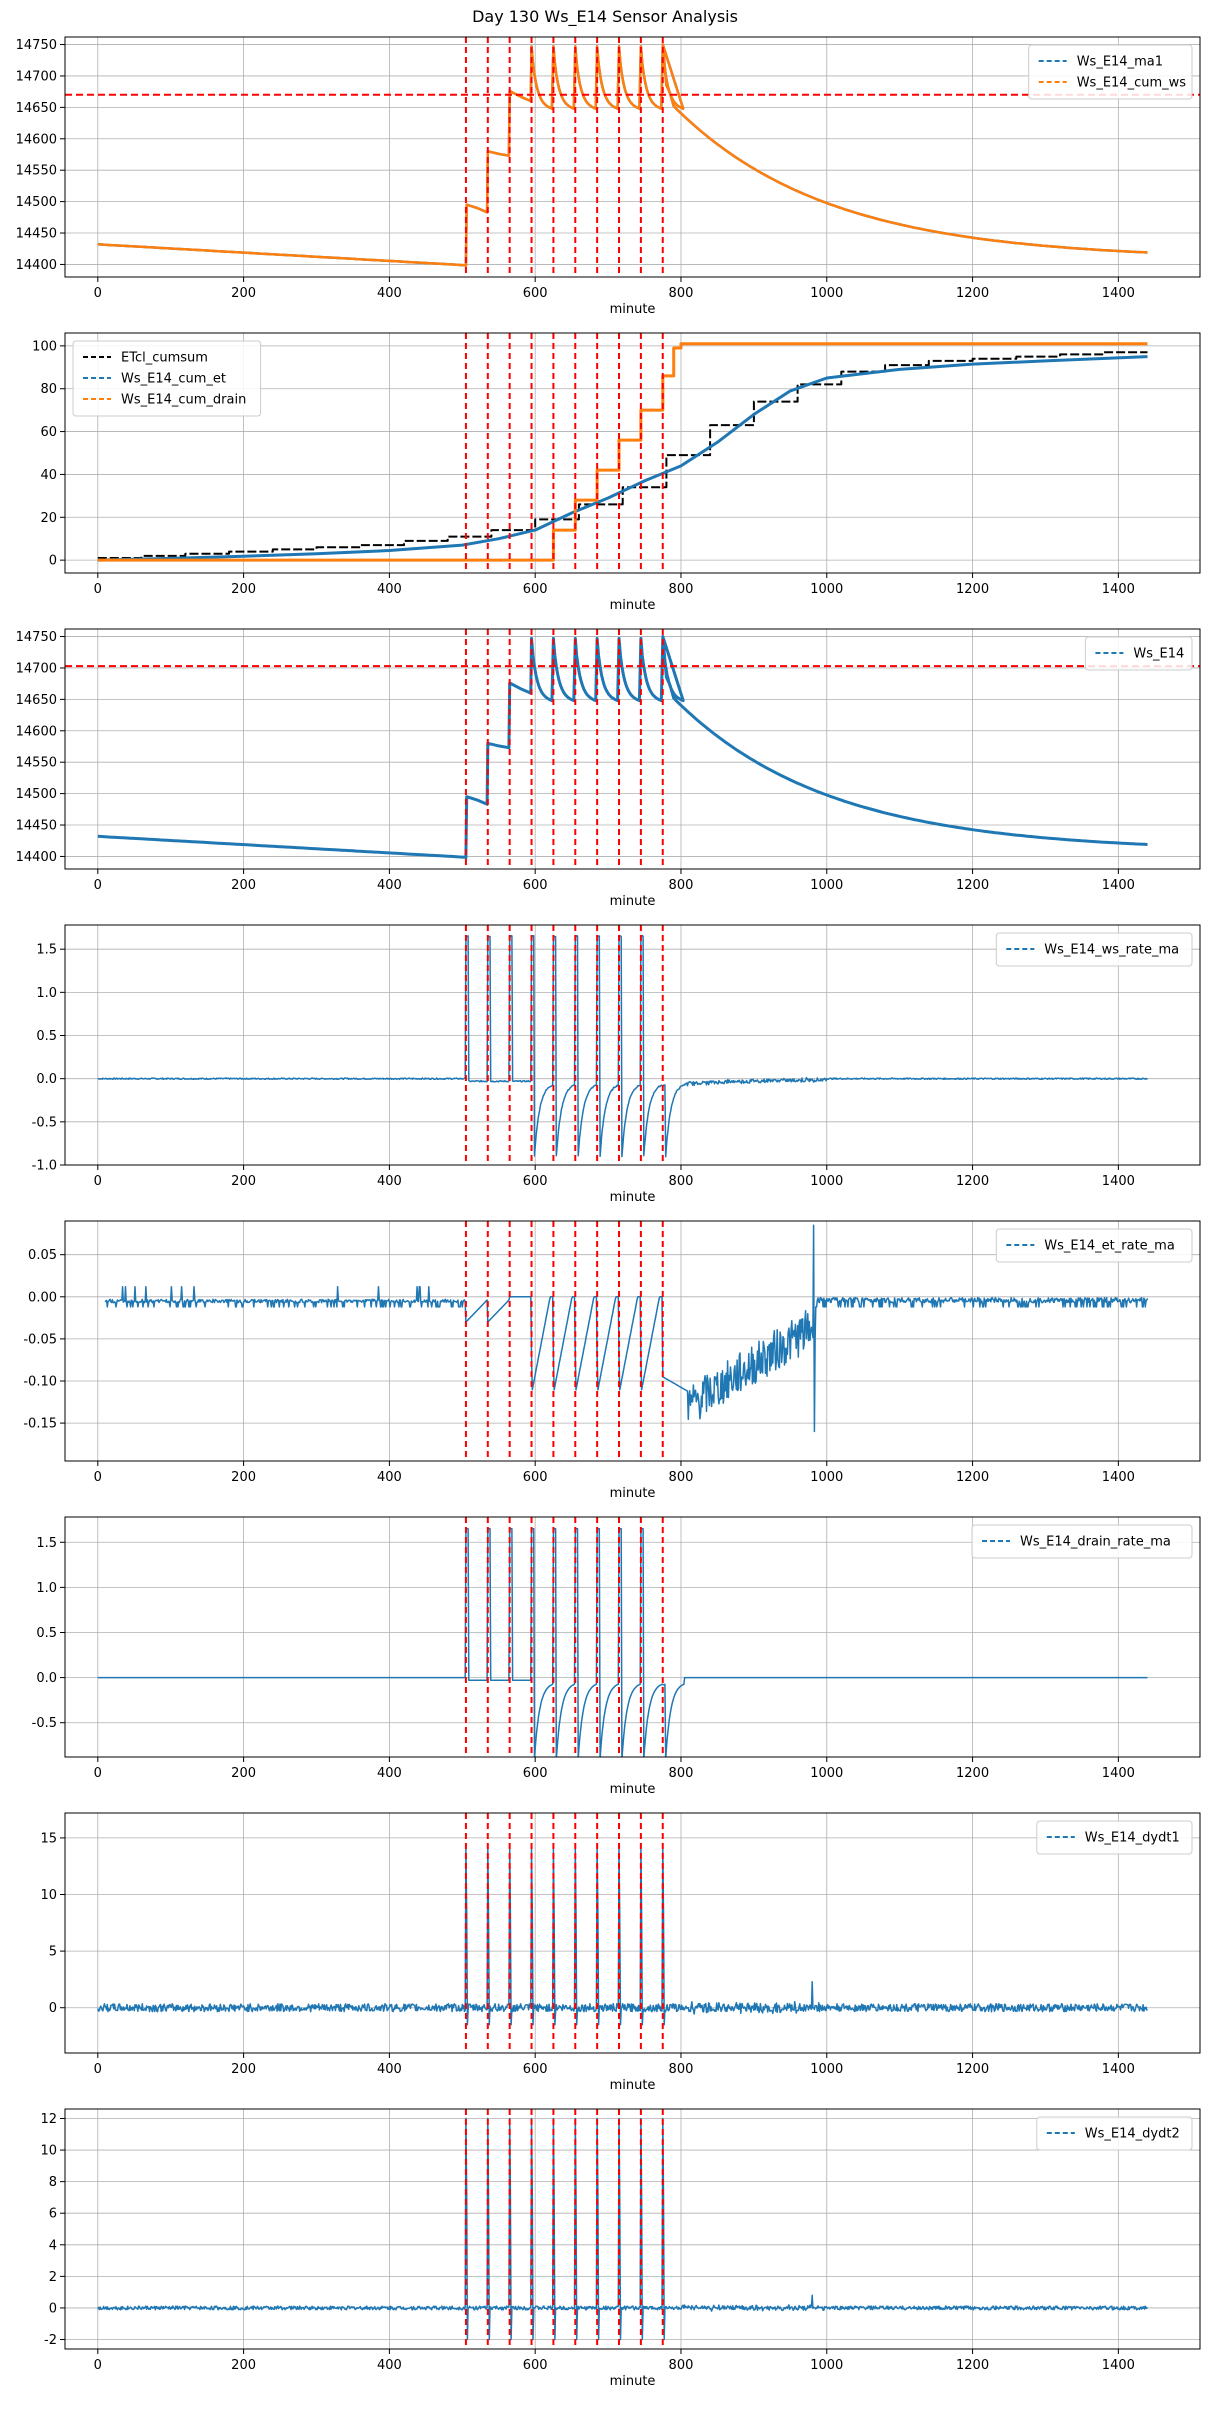 This screenshot has height=2411, width=1211. Describe the element at coordinates (1095, 1542) in the screenshot. I see `legend-label: Ws_E14_drain_rate_ma` at that location.